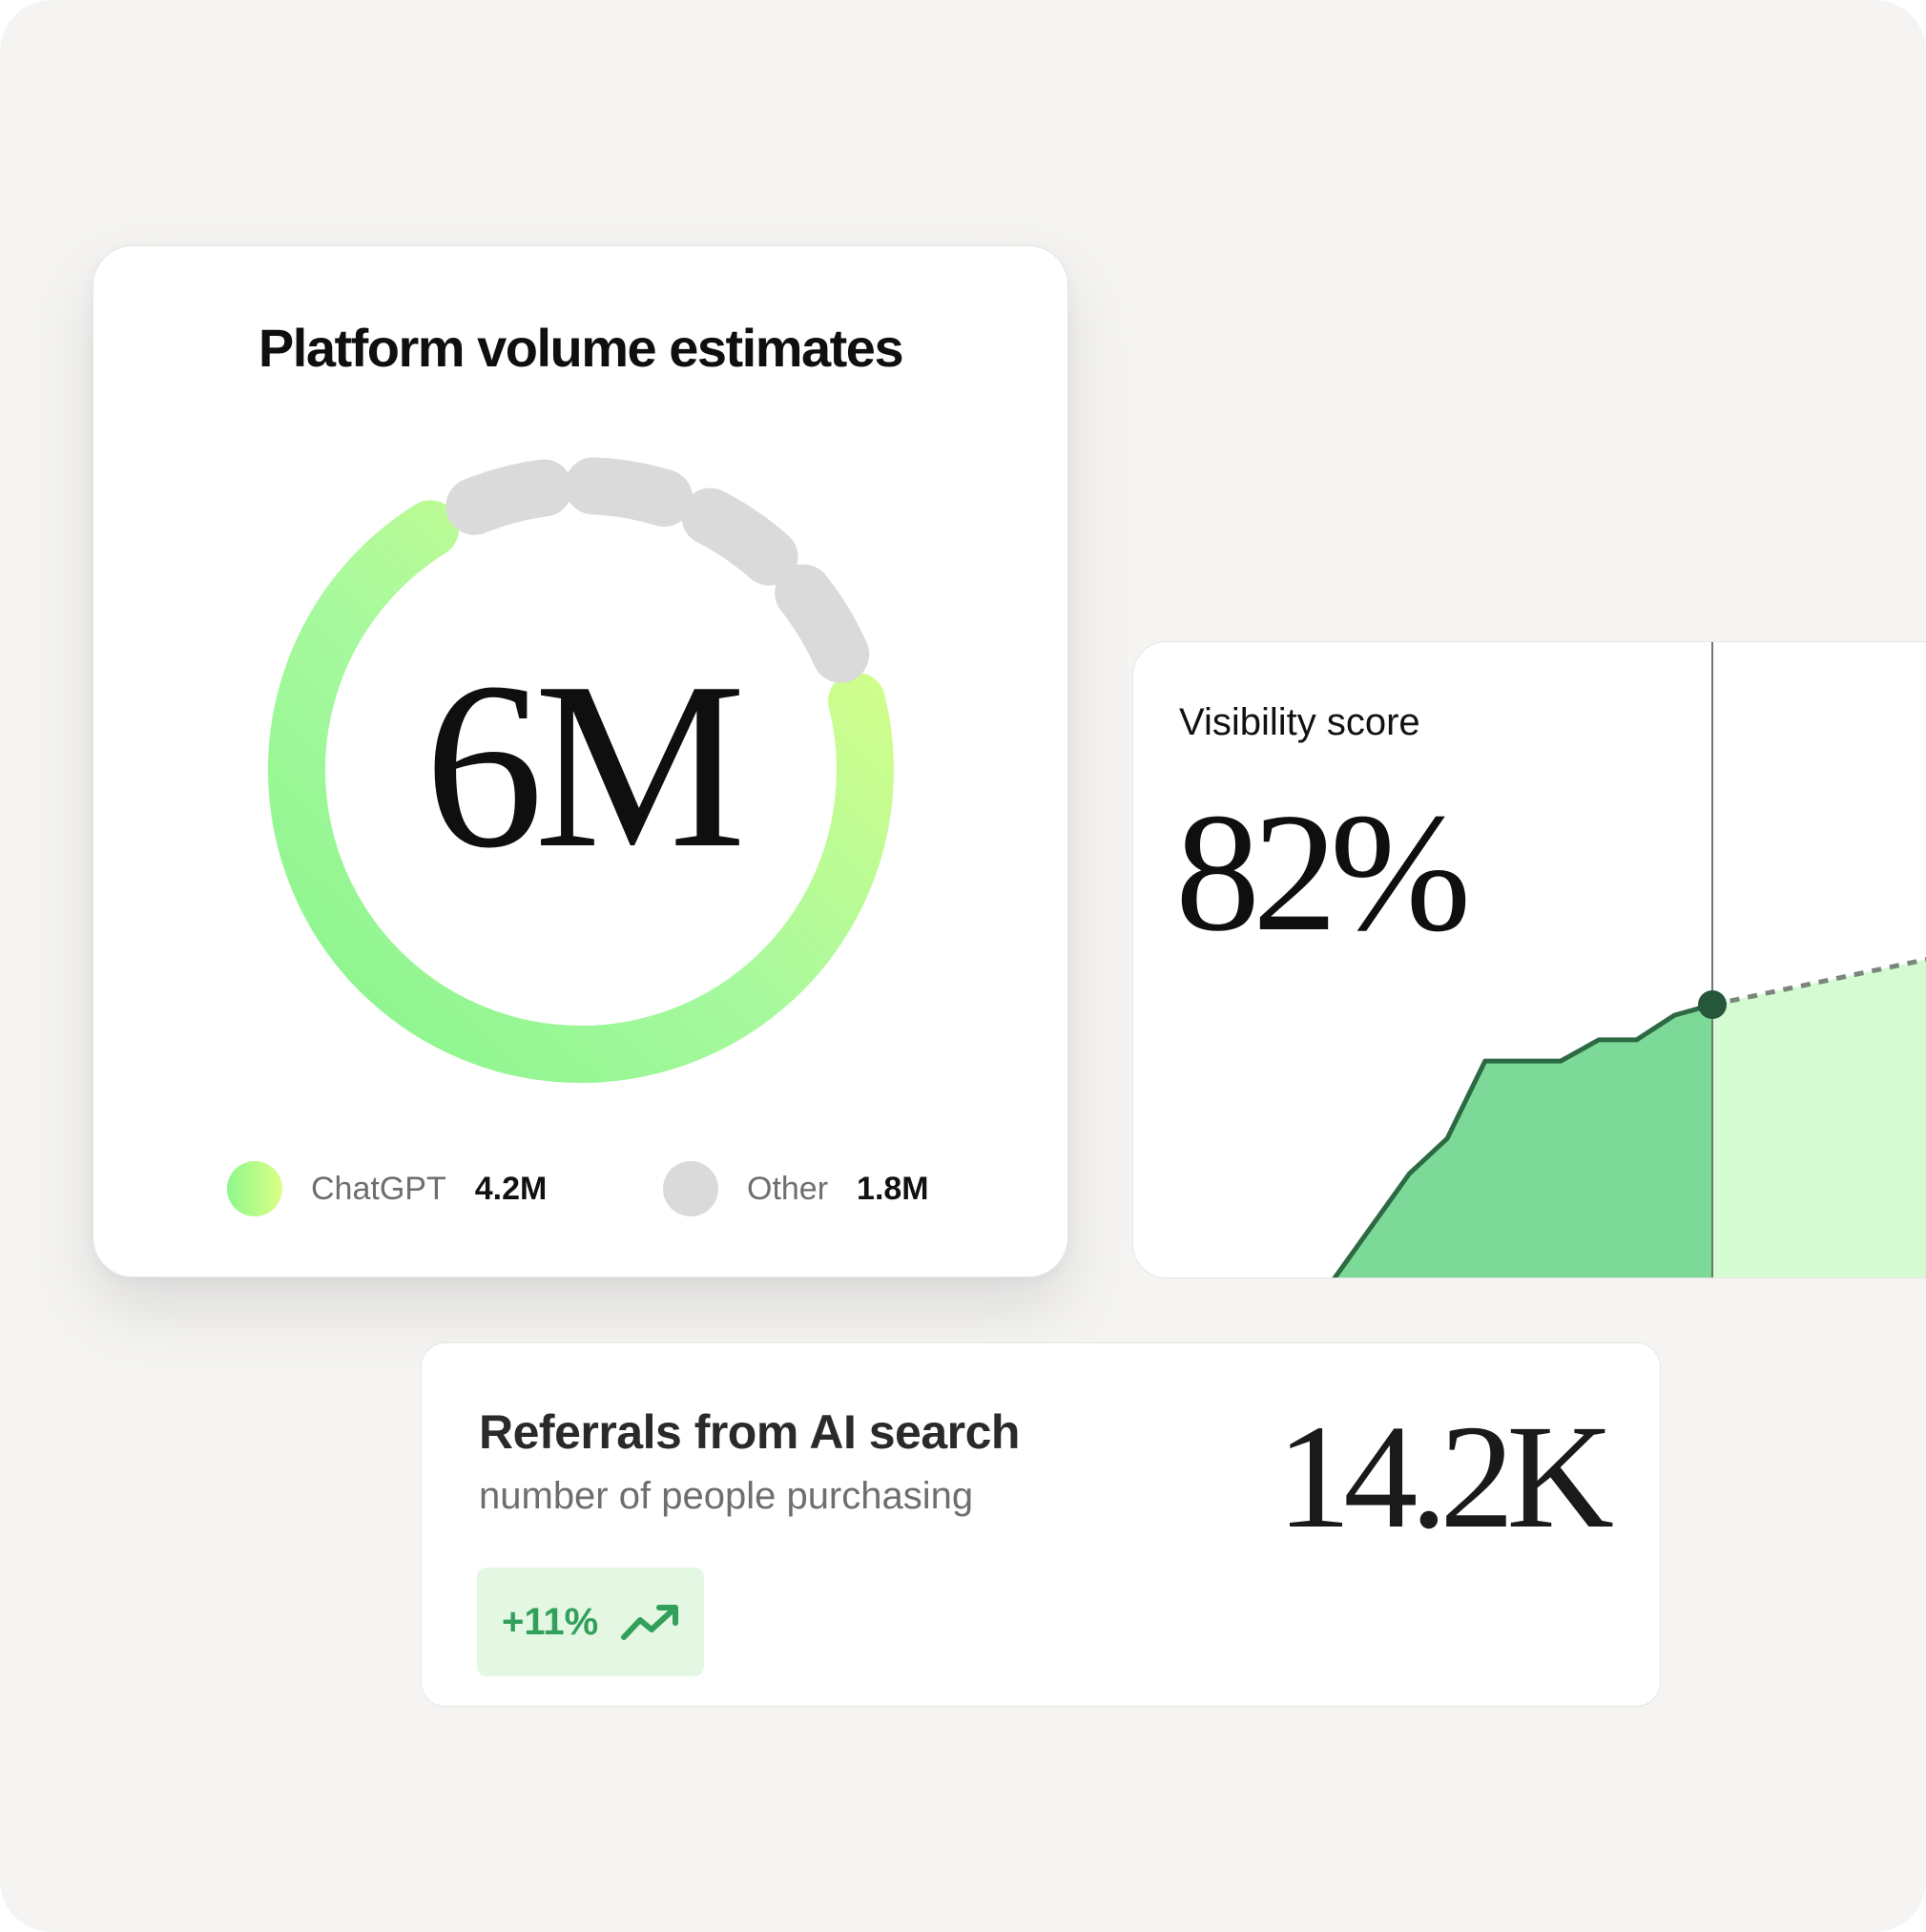 The image size is (1926, 1932). Describe the element at coordinates (550, 1621) in the screenshot. I see `change-value: +11%` at that location.